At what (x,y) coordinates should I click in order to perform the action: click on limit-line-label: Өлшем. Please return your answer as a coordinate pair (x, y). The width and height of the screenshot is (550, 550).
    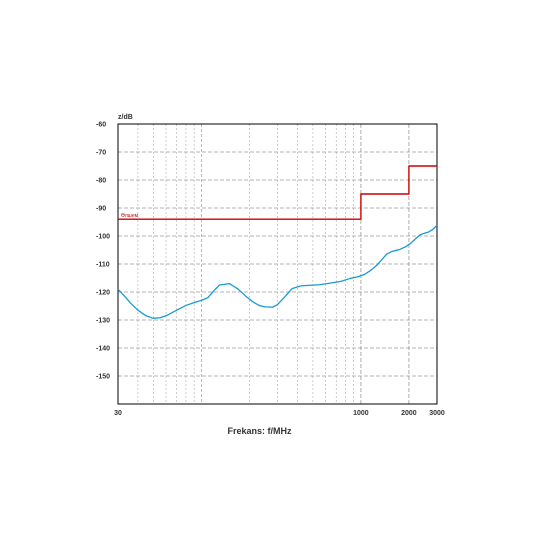
    Looking at the image, I should click on (130, 216).